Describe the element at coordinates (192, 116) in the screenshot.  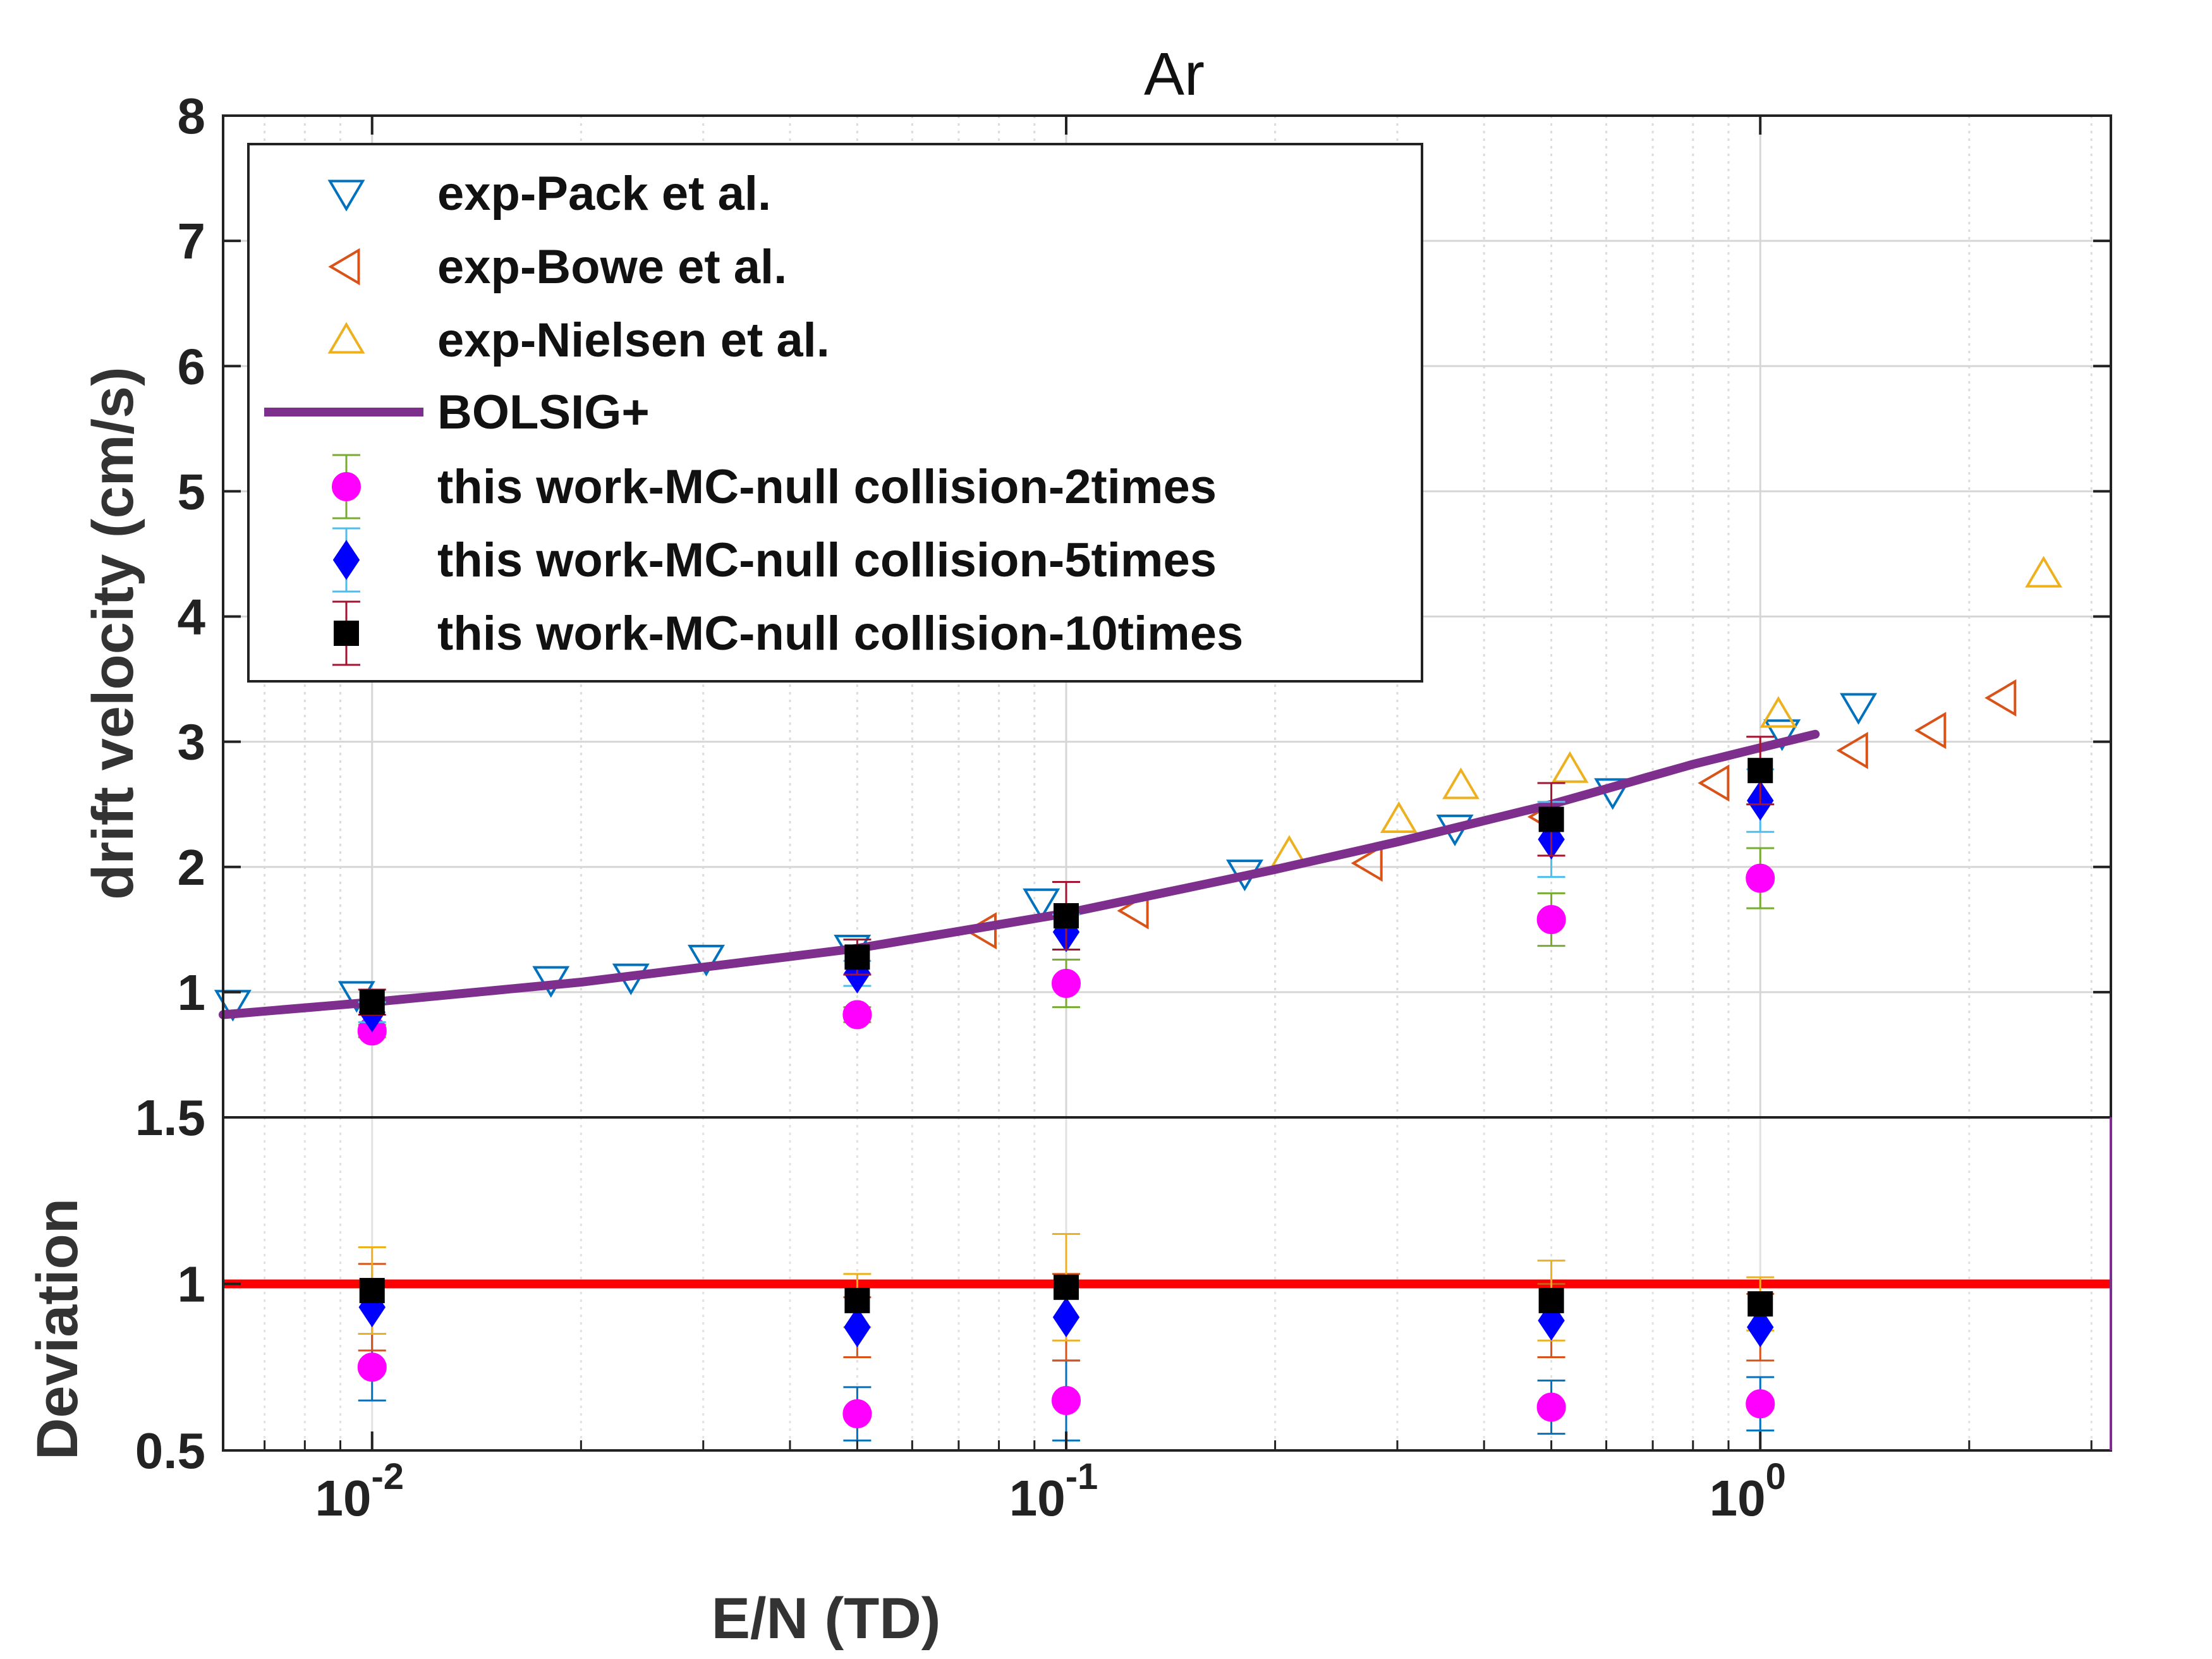
I see `y-tick-label: 8` at that location.